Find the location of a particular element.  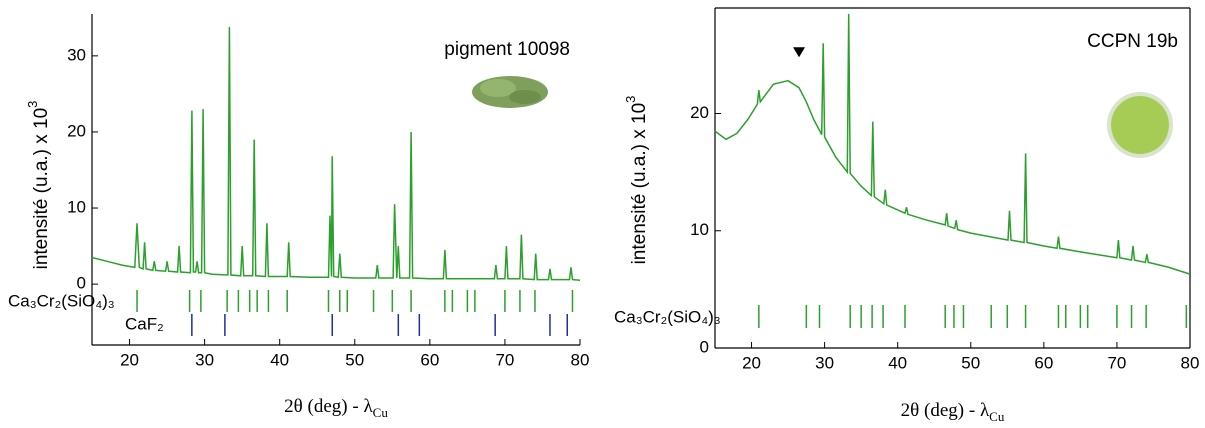

annotation: CCPN 19b is located at coordinates (1132, 41).